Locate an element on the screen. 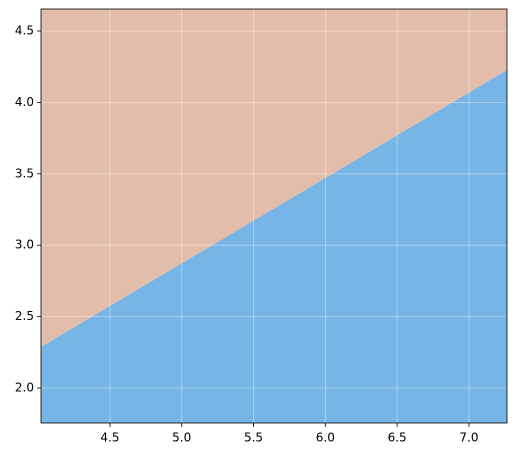  x-tick-label: 6.0 is located at coordinates (325, 438).